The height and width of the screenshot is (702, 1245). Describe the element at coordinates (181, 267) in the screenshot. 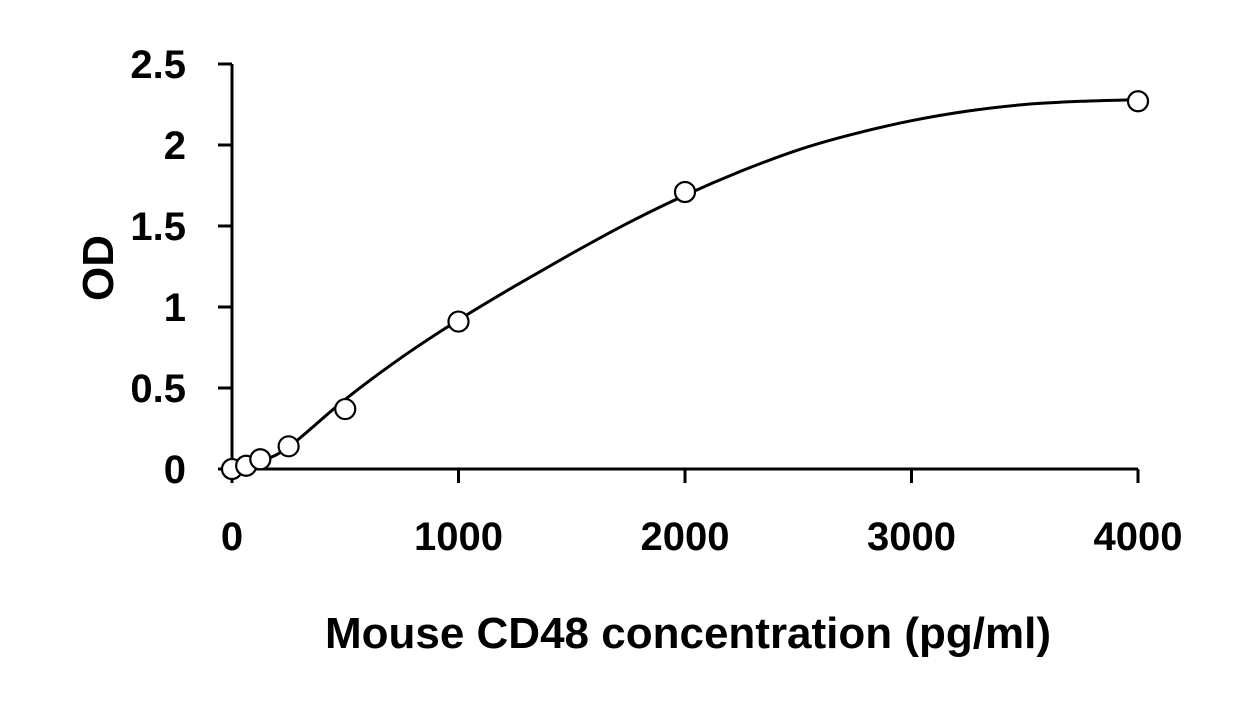

I see `y-ticks: 0 0.5 1 1.5 2 2.5` at that location.